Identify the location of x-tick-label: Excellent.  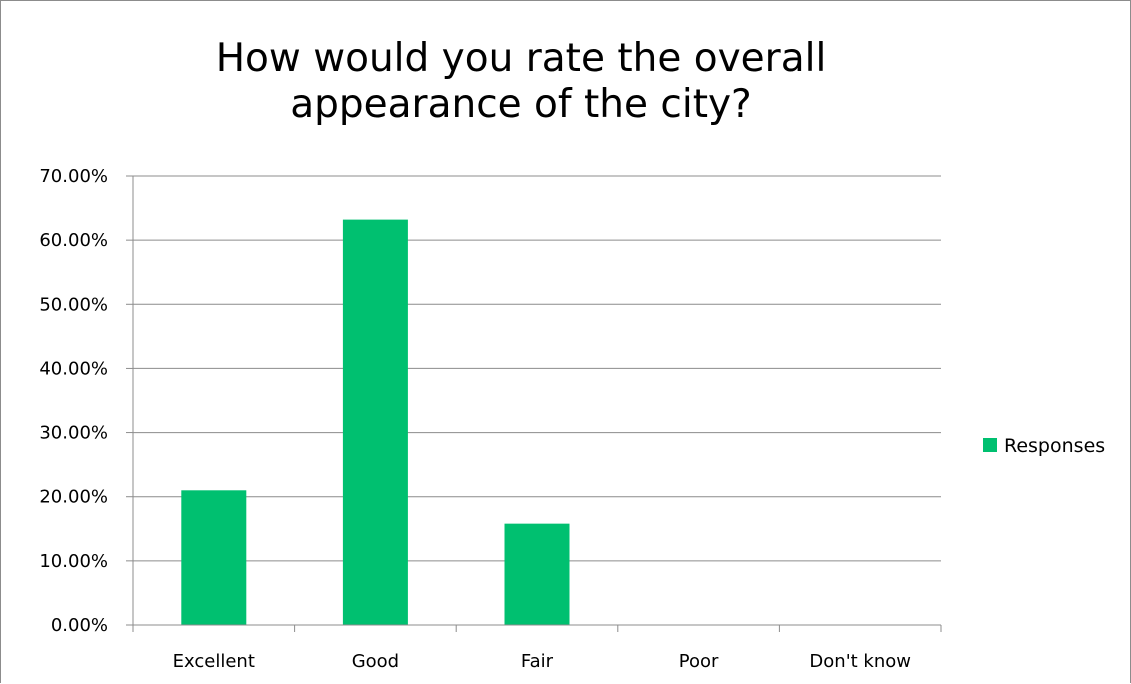
(214, 661).